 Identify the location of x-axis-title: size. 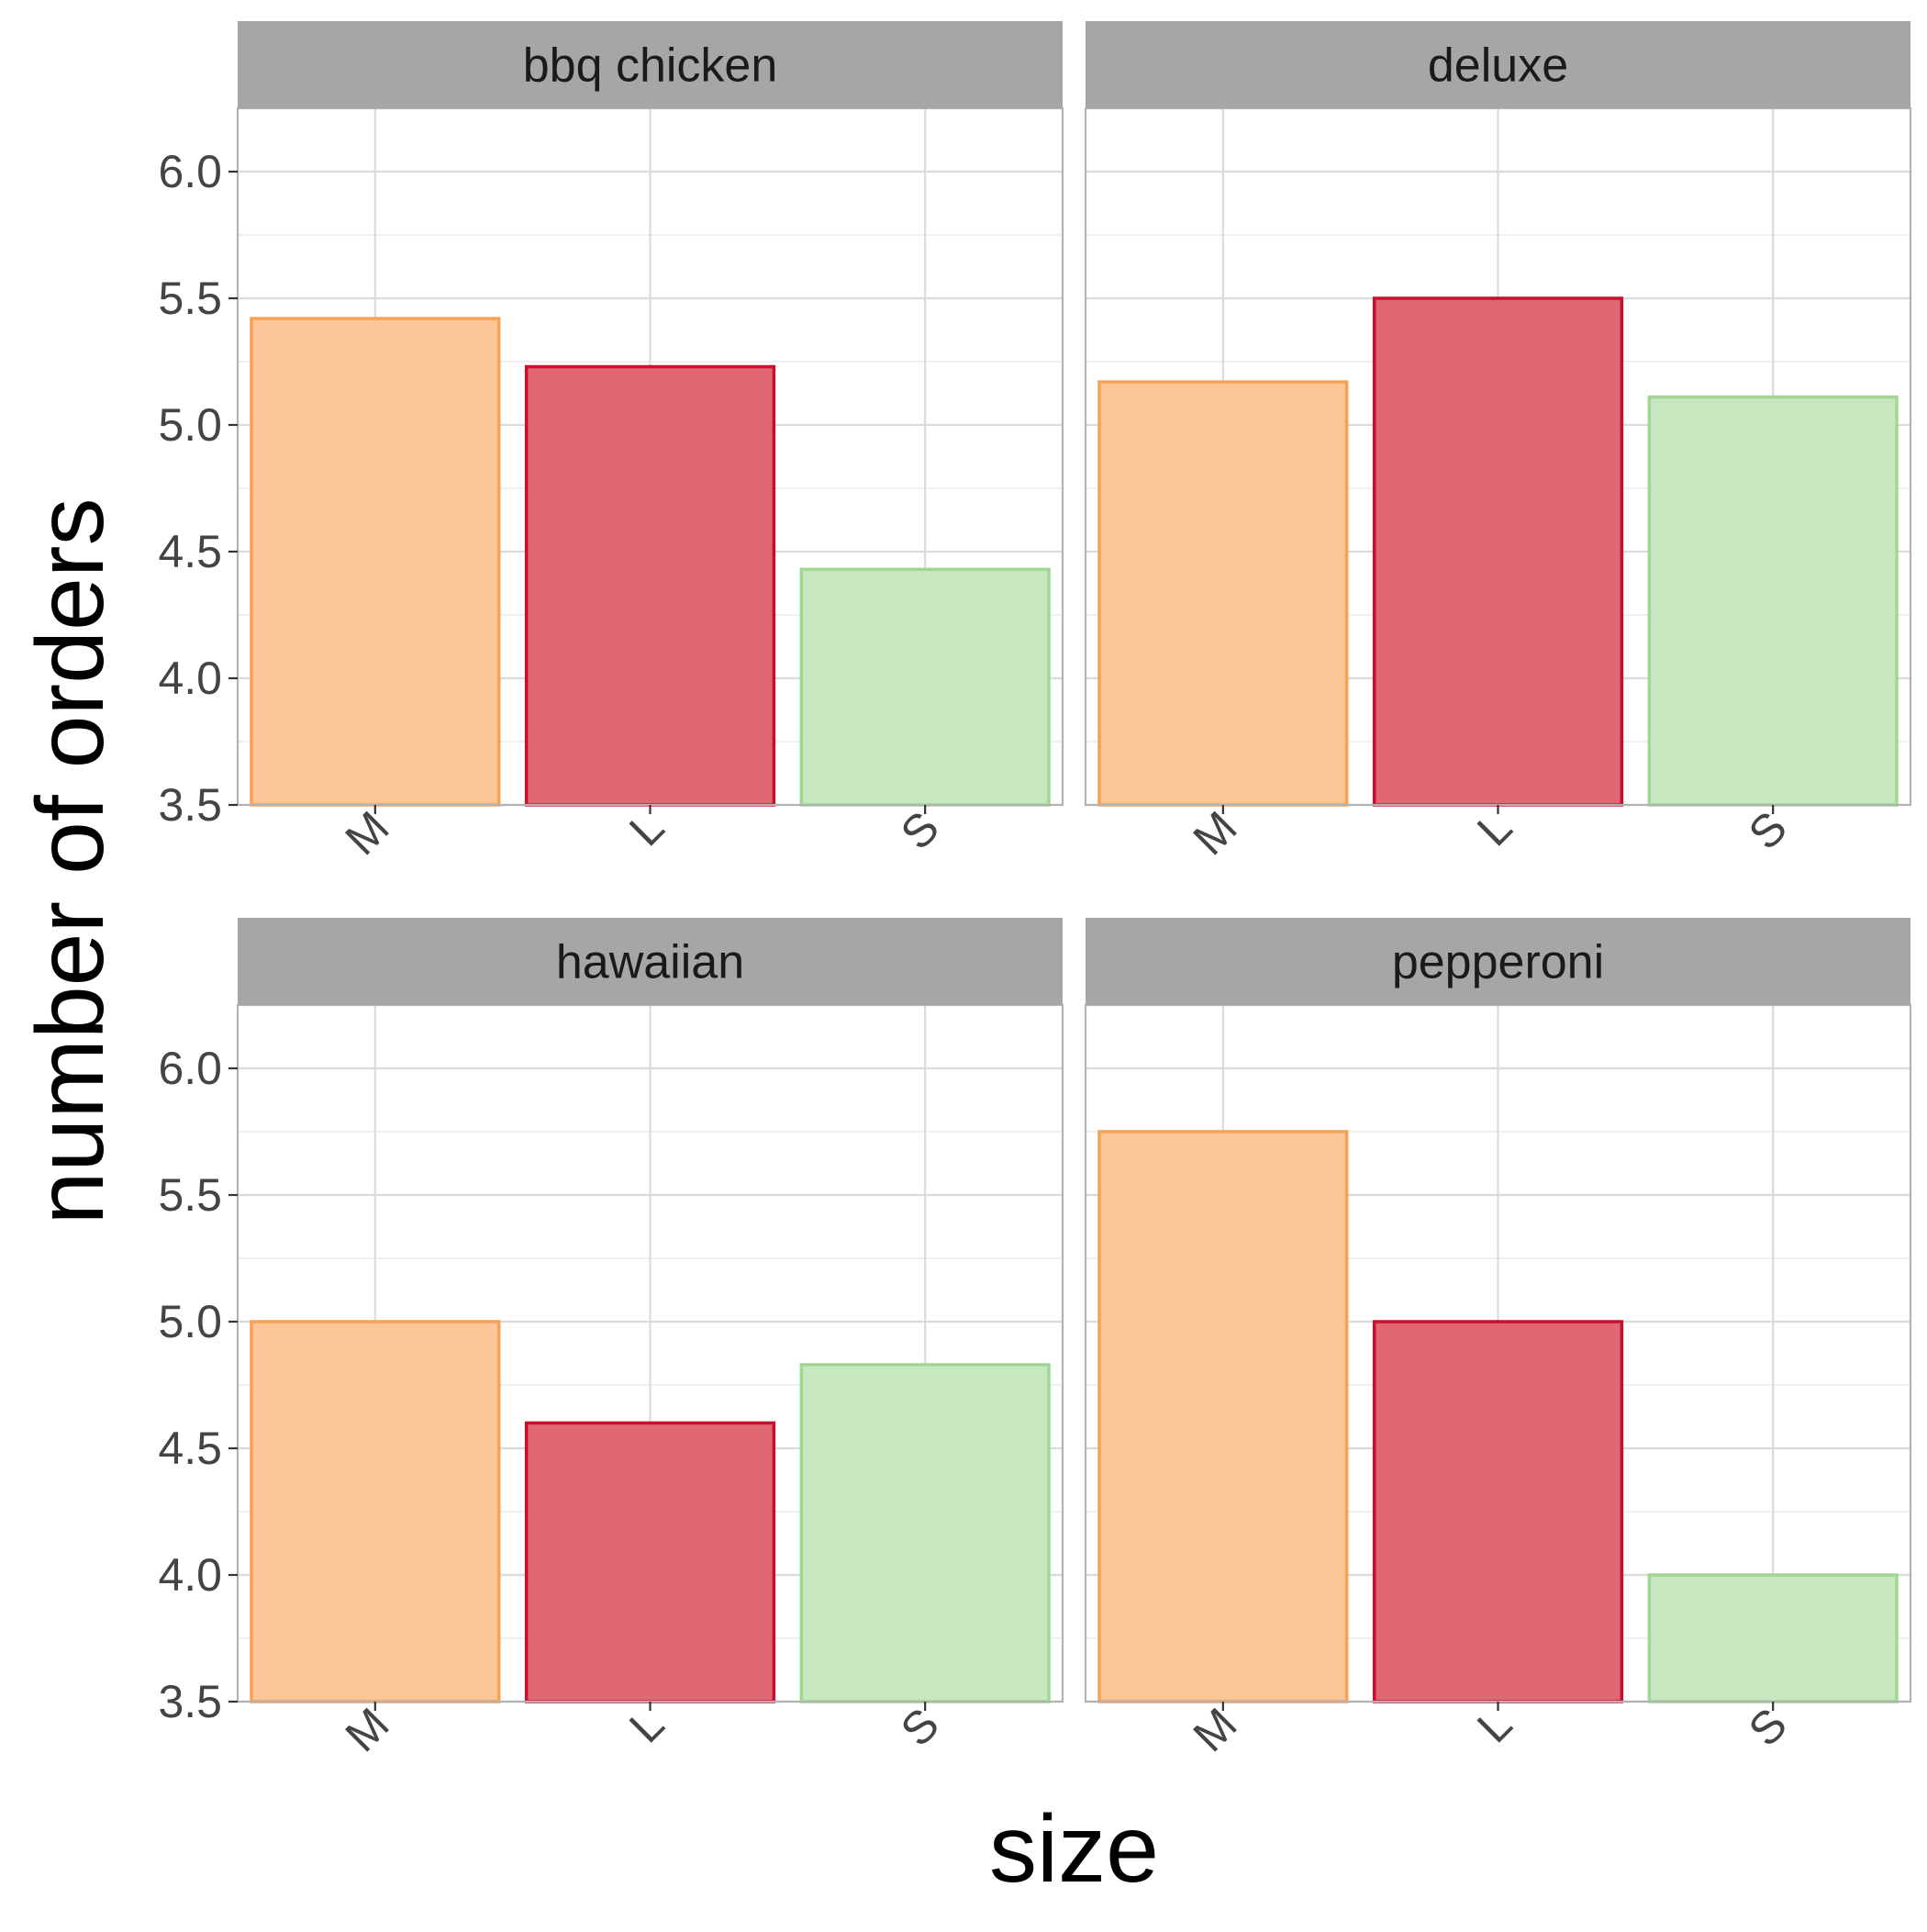
(1074, 1849).